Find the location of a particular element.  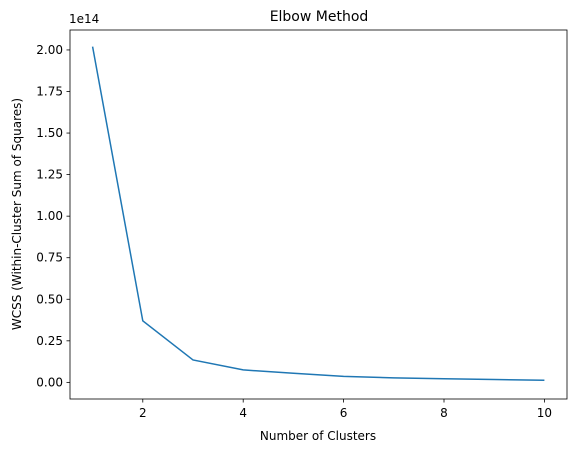

x-tick-label: 2 is located at coordinates (143, 413).